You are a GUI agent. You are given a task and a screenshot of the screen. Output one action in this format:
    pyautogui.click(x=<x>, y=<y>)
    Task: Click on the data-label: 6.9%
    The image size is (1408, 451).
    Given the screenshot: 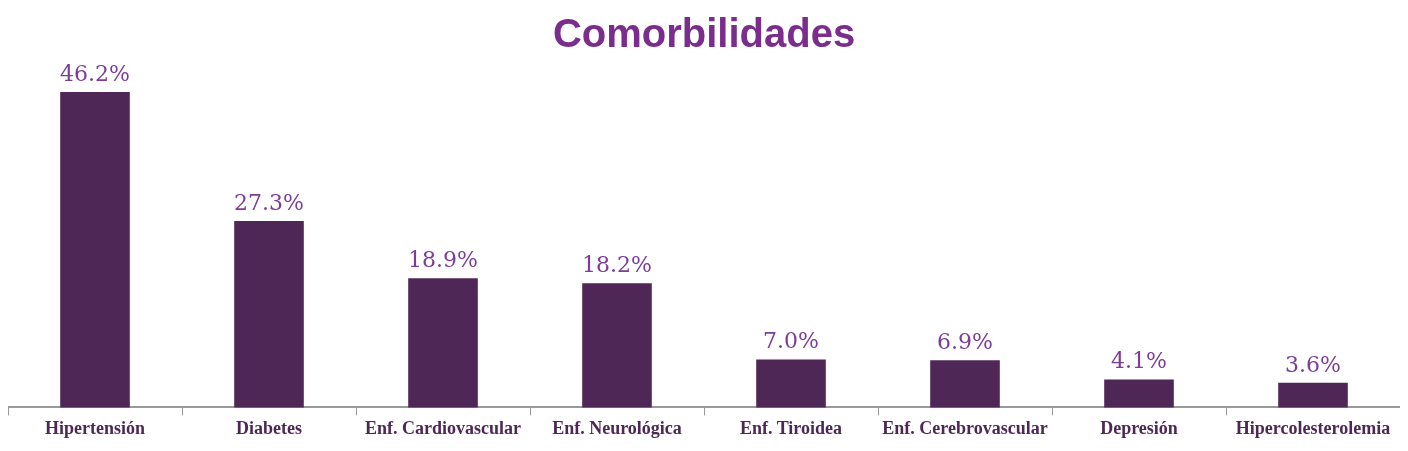 What is the action you would take?
    pyautogui.click(x=965, y=342)
    